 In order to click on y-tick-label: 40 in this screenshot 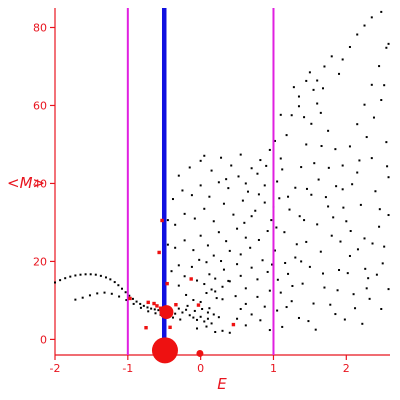, I will do `click(40, 183)`.